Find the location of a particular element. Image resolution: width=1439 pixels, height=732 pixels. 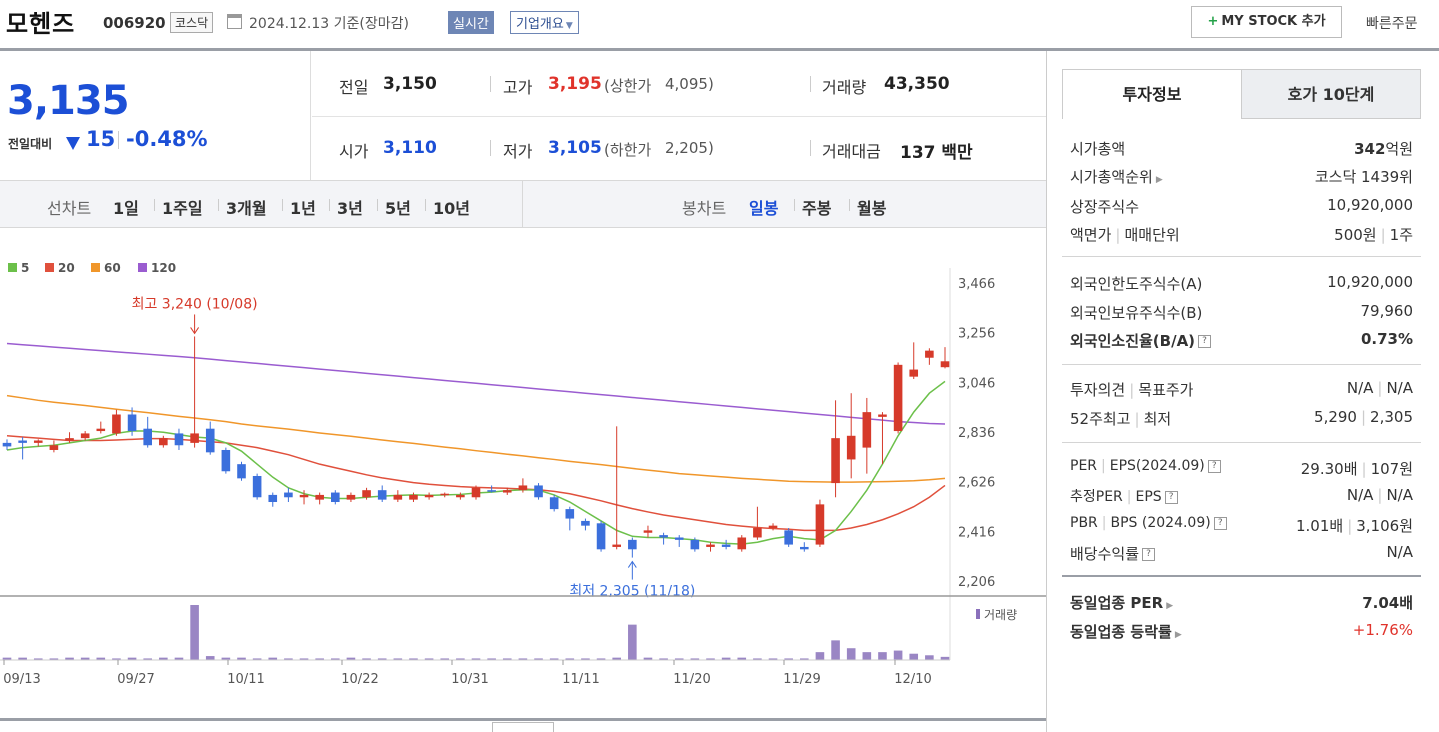

period-tab-2: 3개월 is located at coordinates (246, 208).